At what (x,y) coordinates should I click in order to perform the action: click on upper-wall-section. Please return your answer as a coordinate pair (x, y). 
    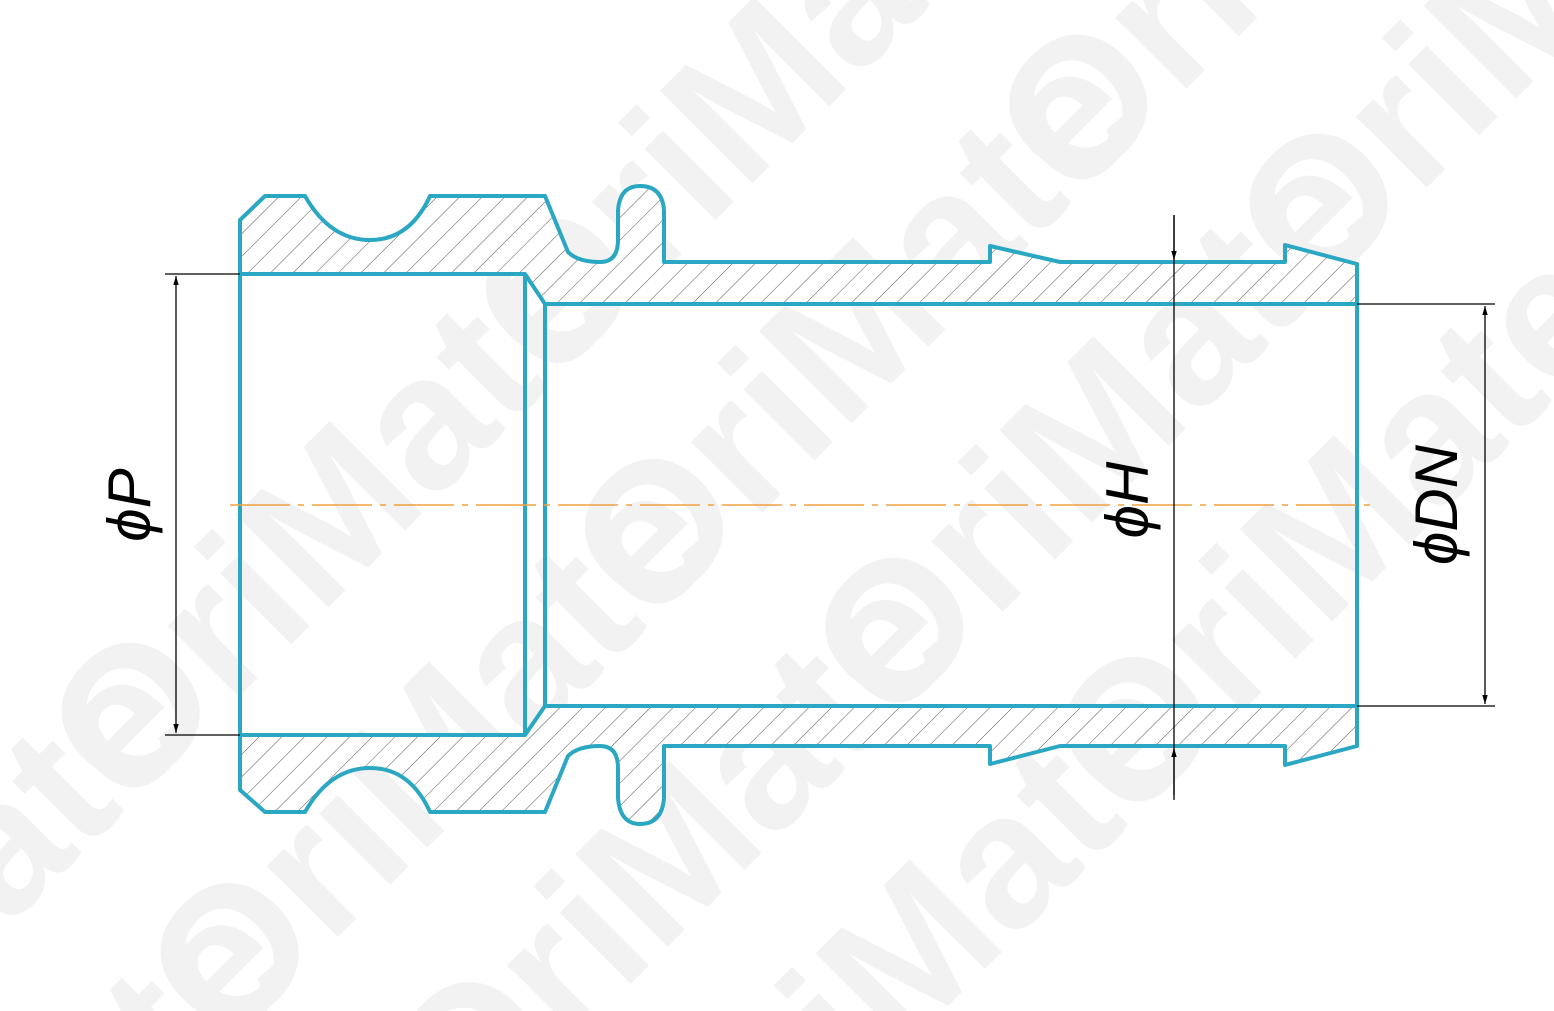
    Looking at the image, I should click on (798, 245).